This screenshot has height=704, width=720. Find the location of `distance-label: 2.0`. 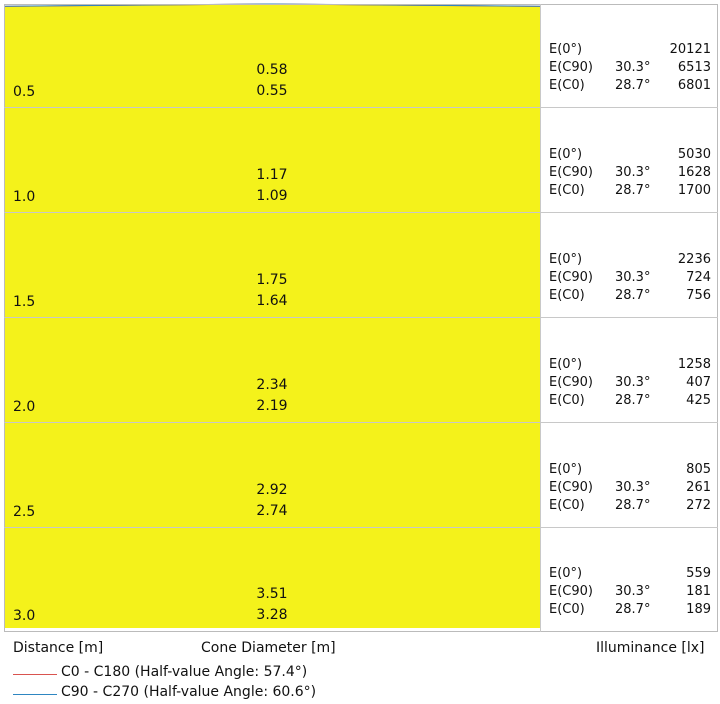

distance-label: 2.0 is located at coordinates (24, 407).